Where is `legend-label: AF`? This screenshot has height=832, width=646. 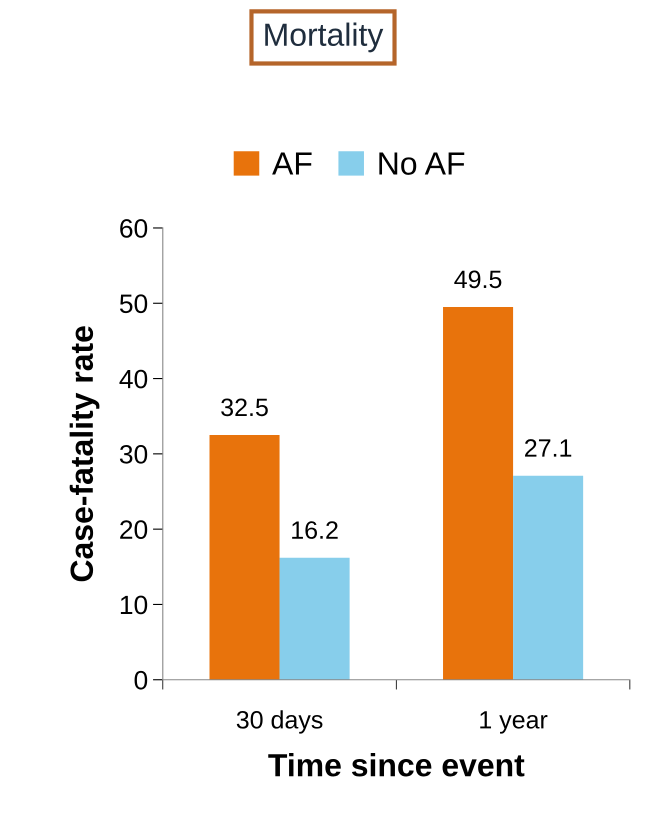
legend-label: AF is located at coordinates (292, 163).